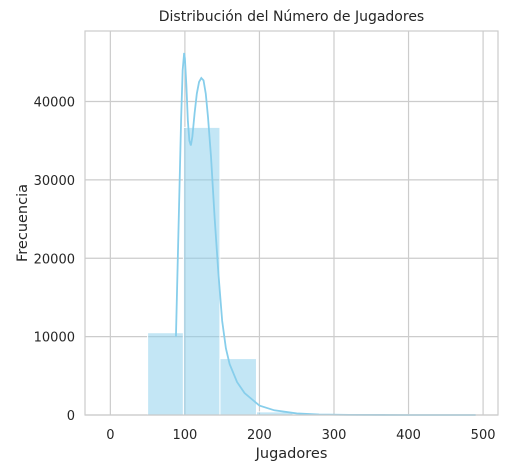 This screenshot has width=507, height=473. What do you see at coordinates (110, 435) in the screenshot?
I see `x-tick-label: 0` at bounding box center [110, 435].